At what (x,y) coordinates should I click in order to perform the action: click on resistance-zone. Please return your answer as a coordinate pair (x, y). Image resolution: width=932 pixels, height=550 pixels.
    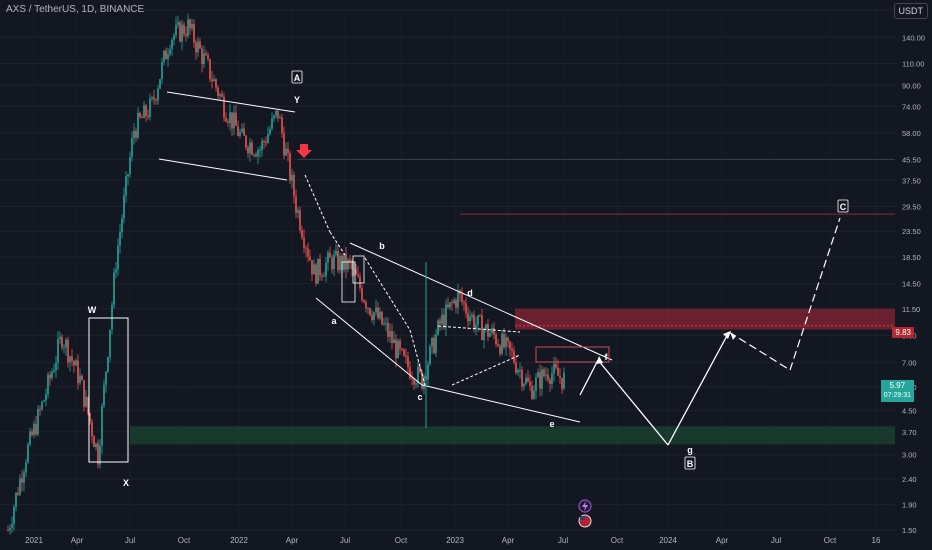
    Looking at the image, I should click on (705, 319).